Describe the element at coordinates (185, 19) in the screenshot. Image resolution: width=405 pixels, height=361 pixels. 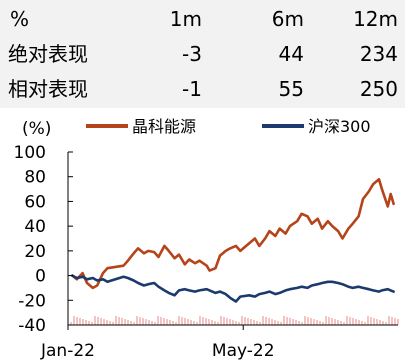
I see `header-1m: 1m` at that location.